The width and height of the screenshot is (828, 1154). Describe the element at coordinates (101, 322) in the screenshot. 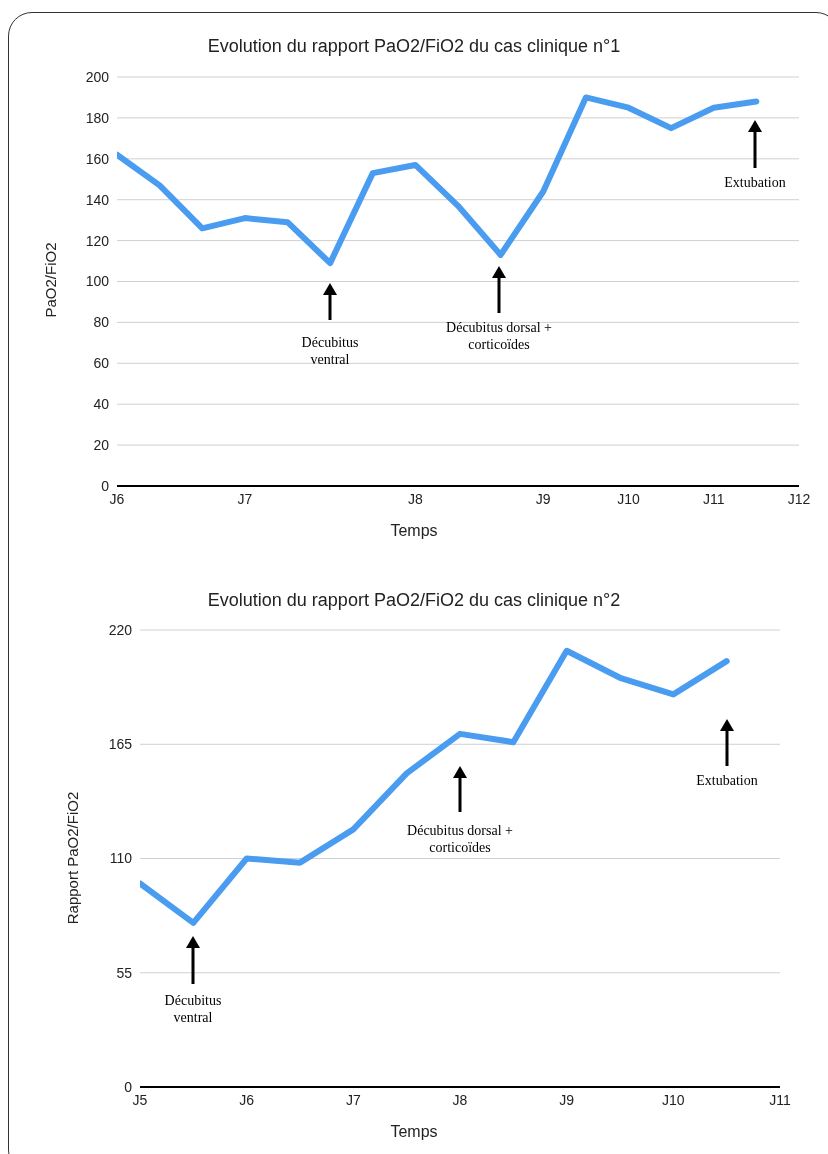

I see `y-tick-label: 80` at that location.